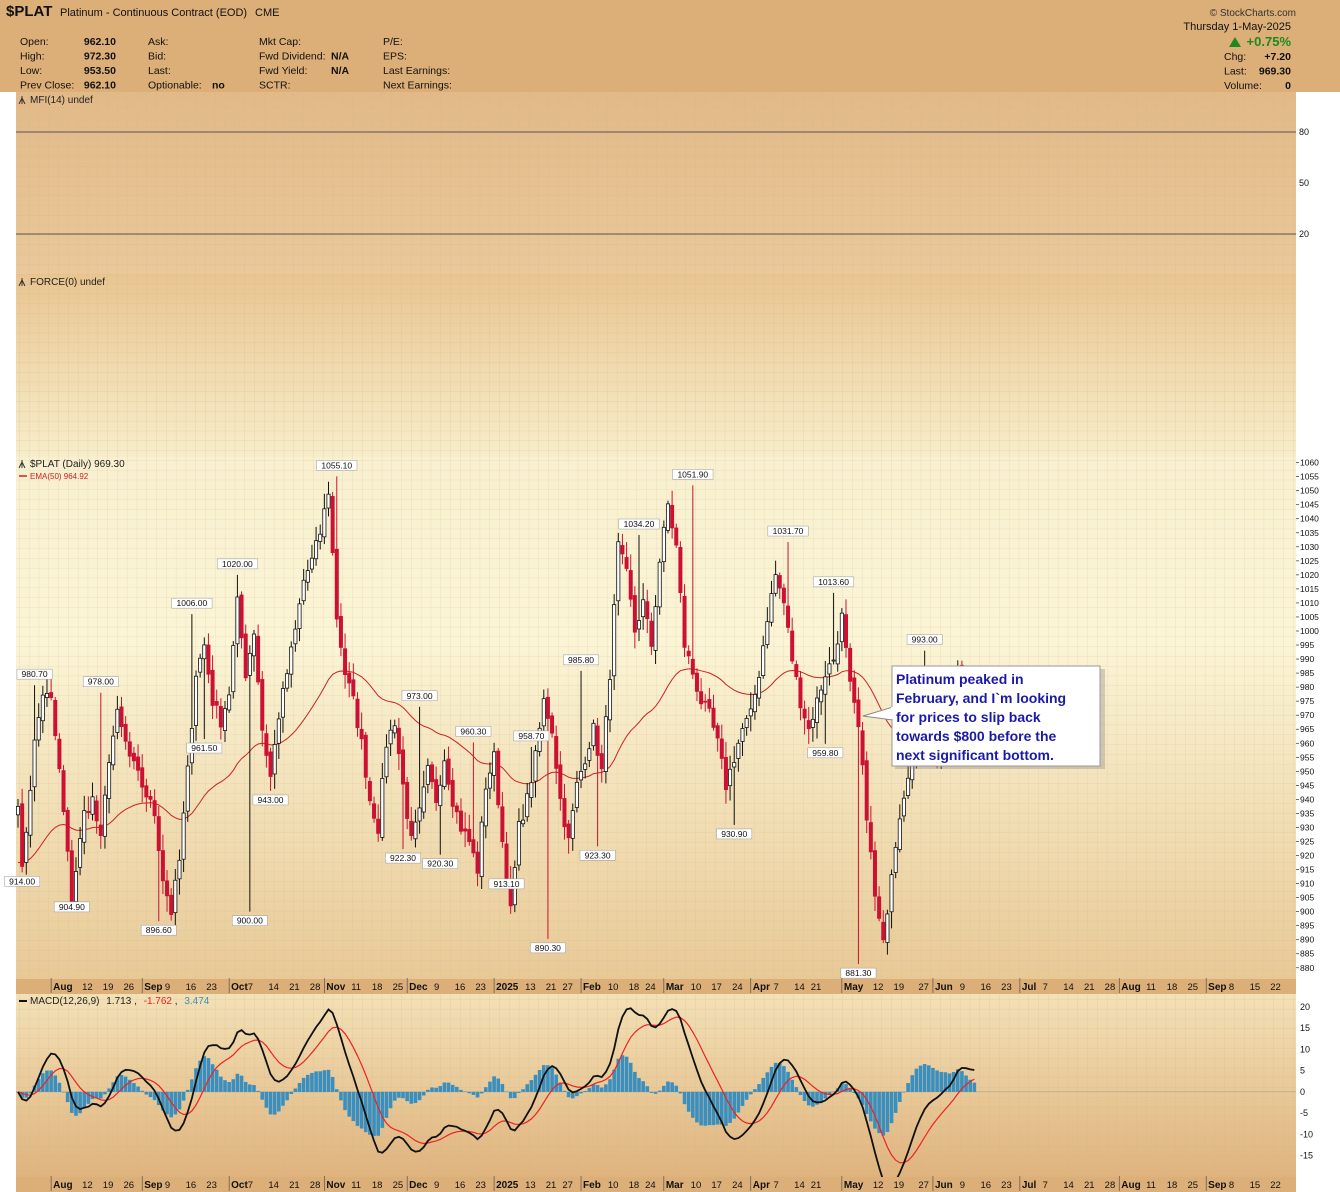  Describe the element at coordinates (480, 1185) in the screenshot. I see `x-bottom-label-20: 23` at that location.